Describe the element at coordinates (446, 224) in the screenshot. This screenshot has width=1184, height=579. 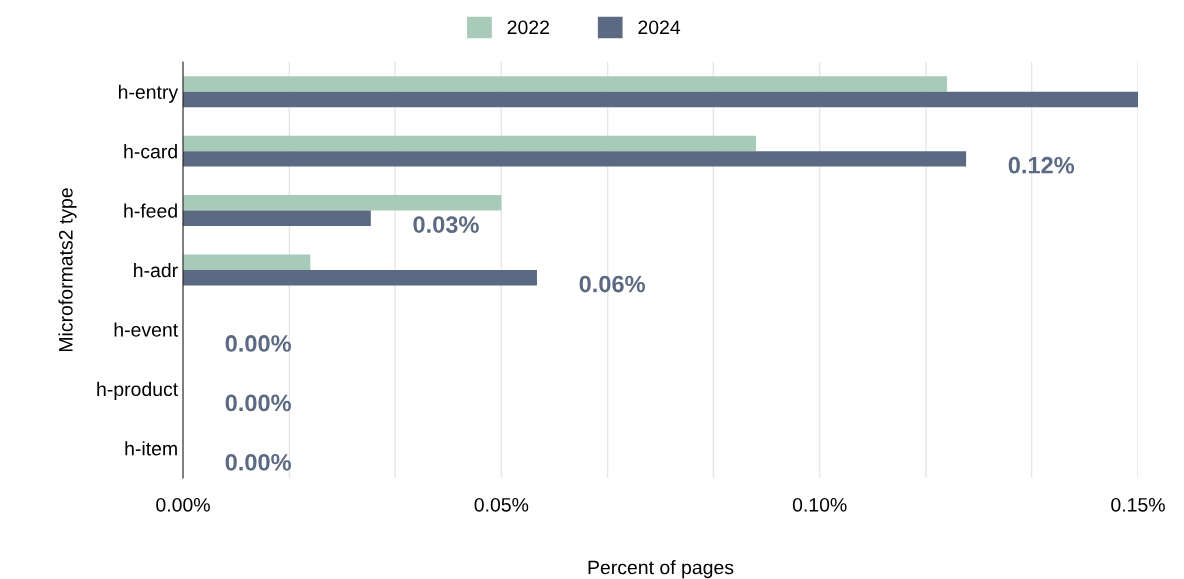
I see `data-label: 0.03%` at that location.